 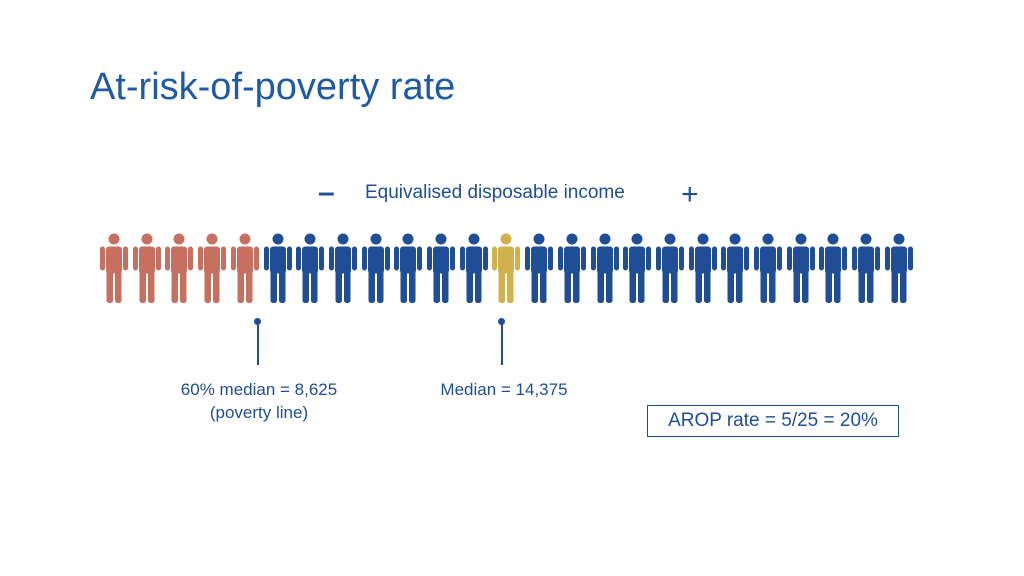 I want to click on poverty-line-marker, so click(x=258, y=342).